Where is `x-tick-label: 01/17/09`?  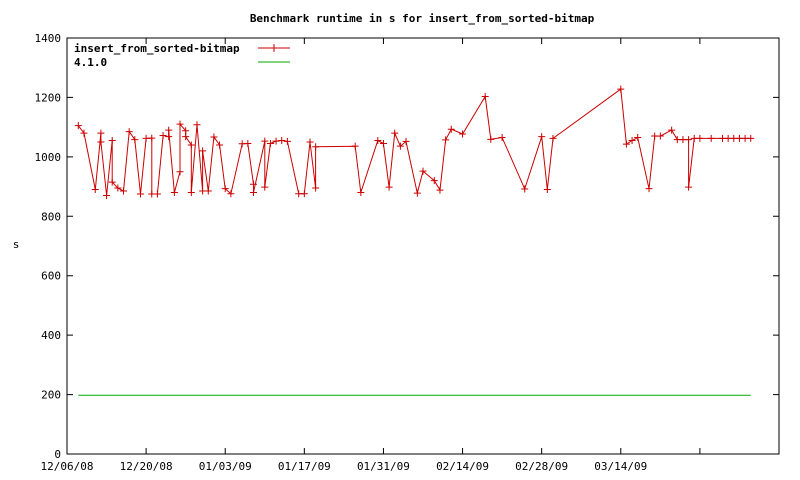 x-tick-label: 01/17/09 is located at coordinates (304, 466).